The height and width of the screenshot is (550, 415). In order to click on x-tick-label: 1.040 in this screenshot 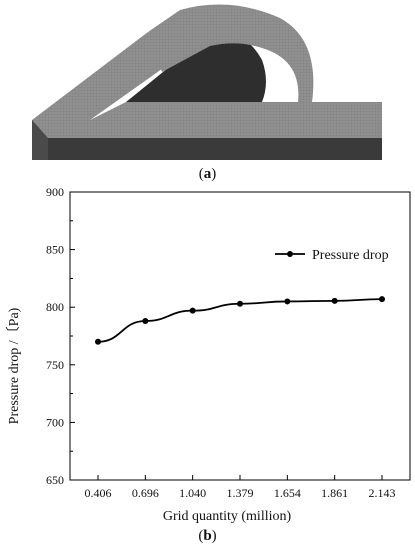, I will do `click(192, 493)`.